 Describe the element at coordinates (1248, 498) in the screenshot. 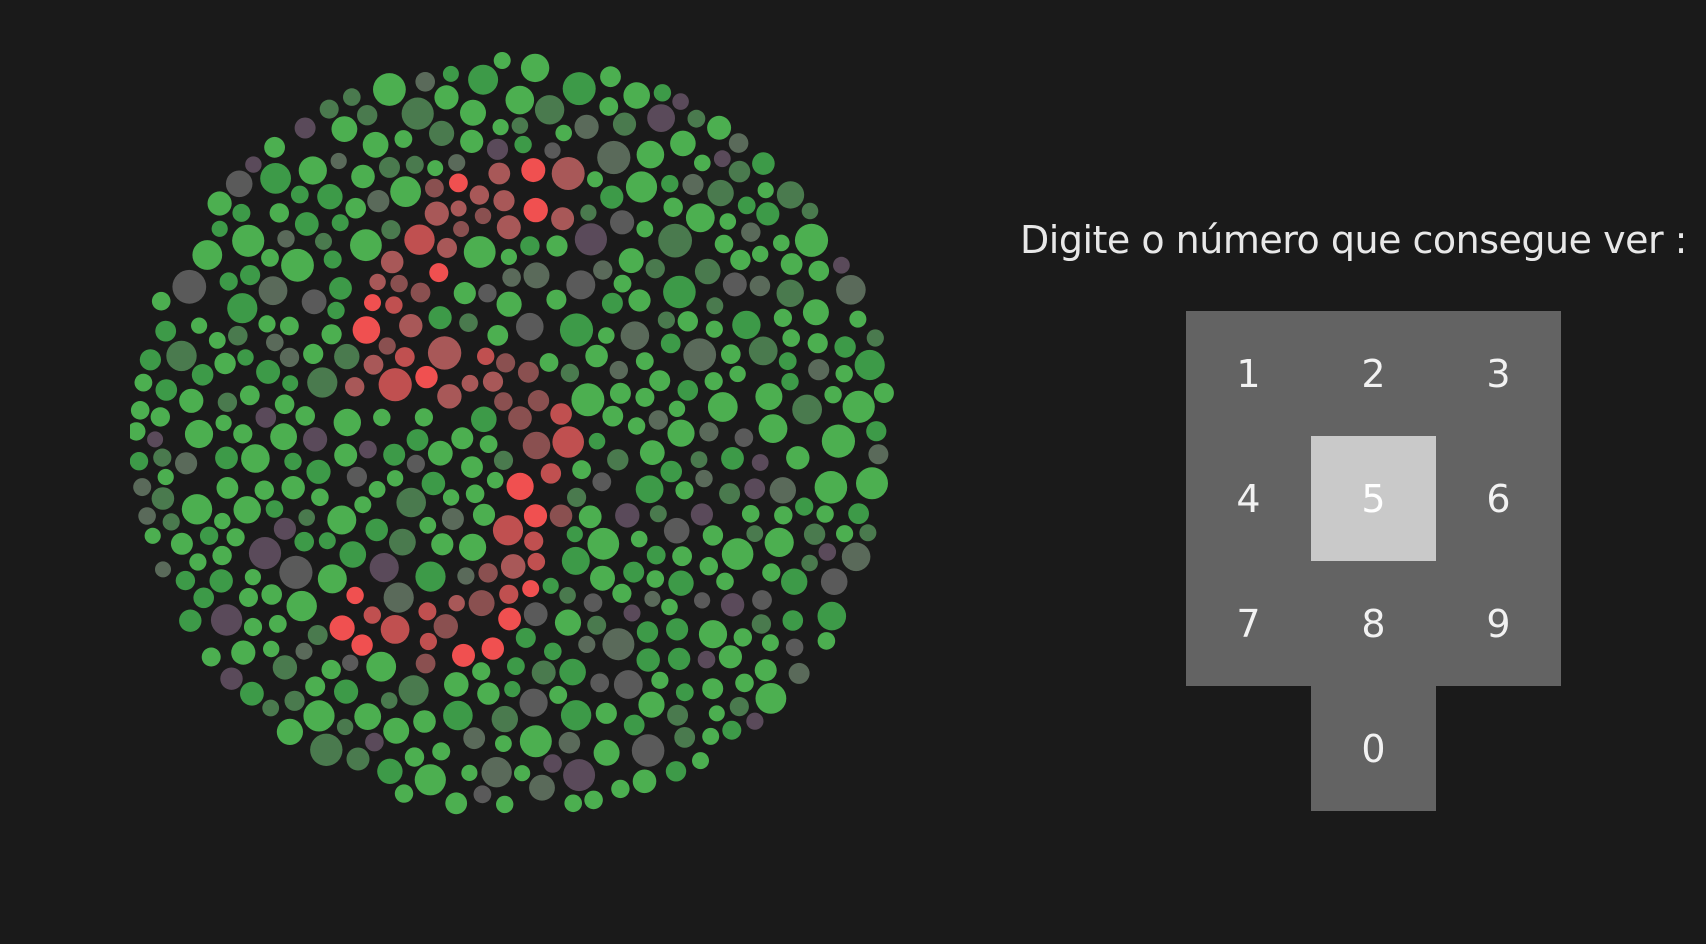

I see `key-4: 4` at that location.